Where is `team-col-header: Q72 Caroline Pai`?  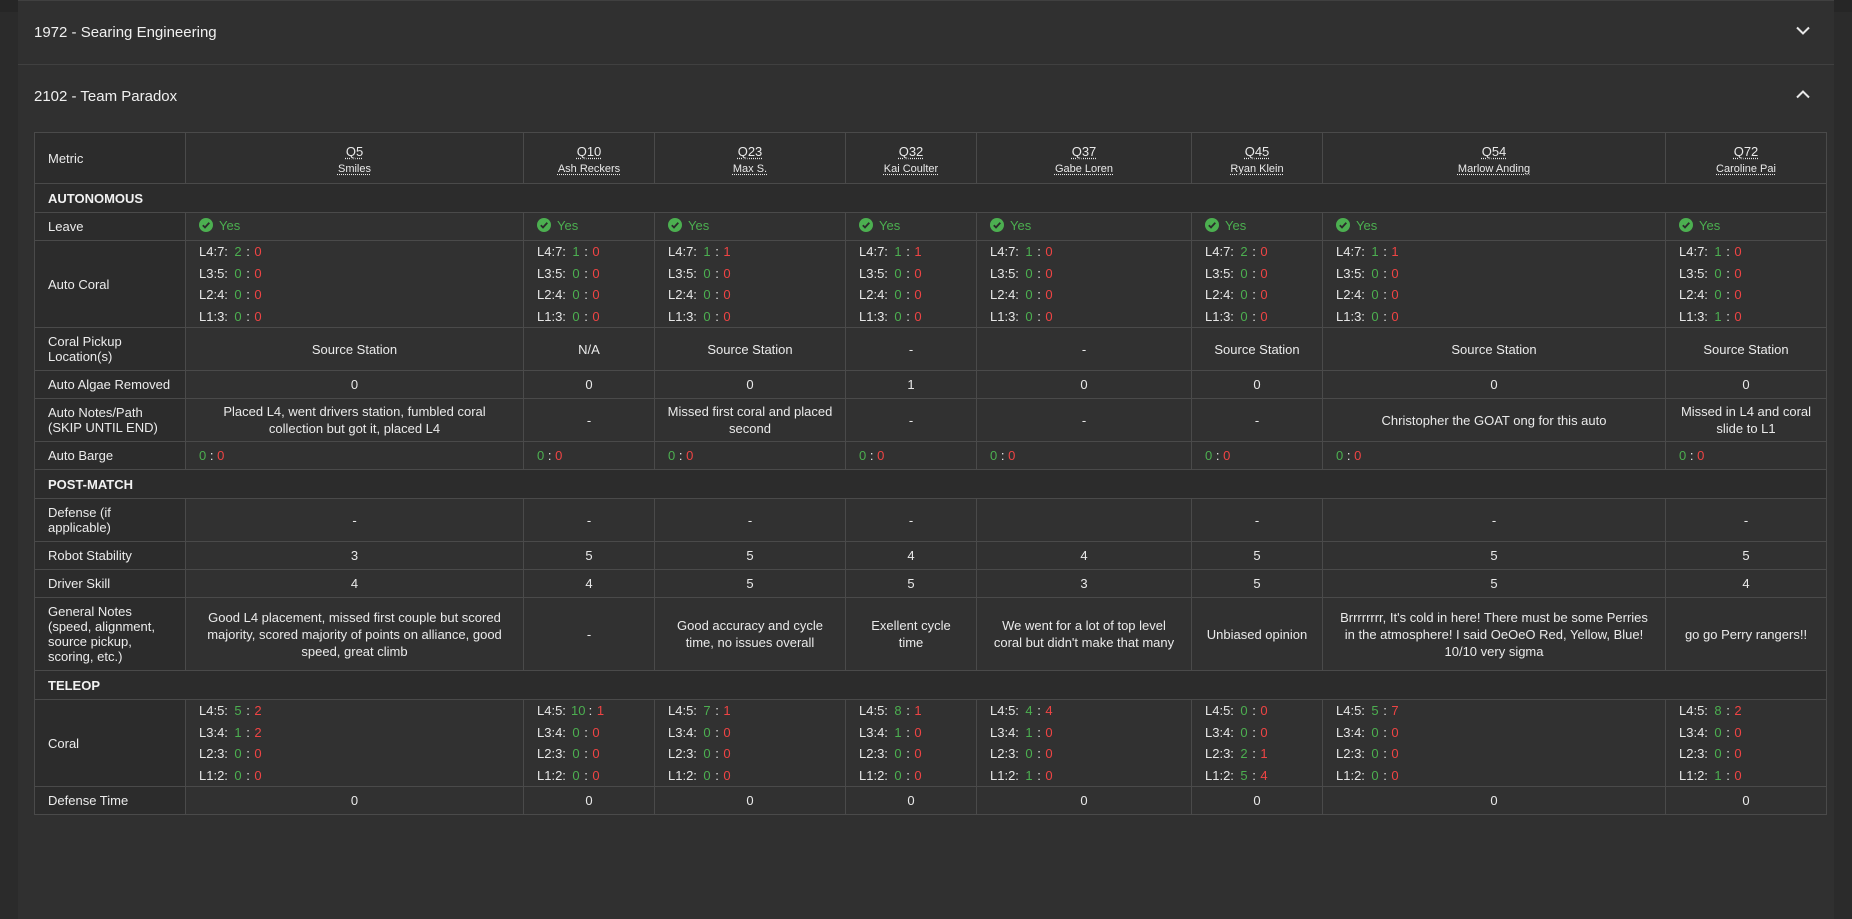
team-col-header: Q72 Caroline Pai is located at coordinates (1746, 158).